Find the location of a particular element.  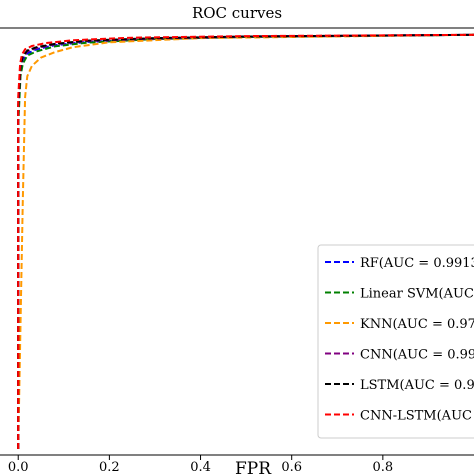

x-tick-label: 0.2 is located at coordinates (109, 467).